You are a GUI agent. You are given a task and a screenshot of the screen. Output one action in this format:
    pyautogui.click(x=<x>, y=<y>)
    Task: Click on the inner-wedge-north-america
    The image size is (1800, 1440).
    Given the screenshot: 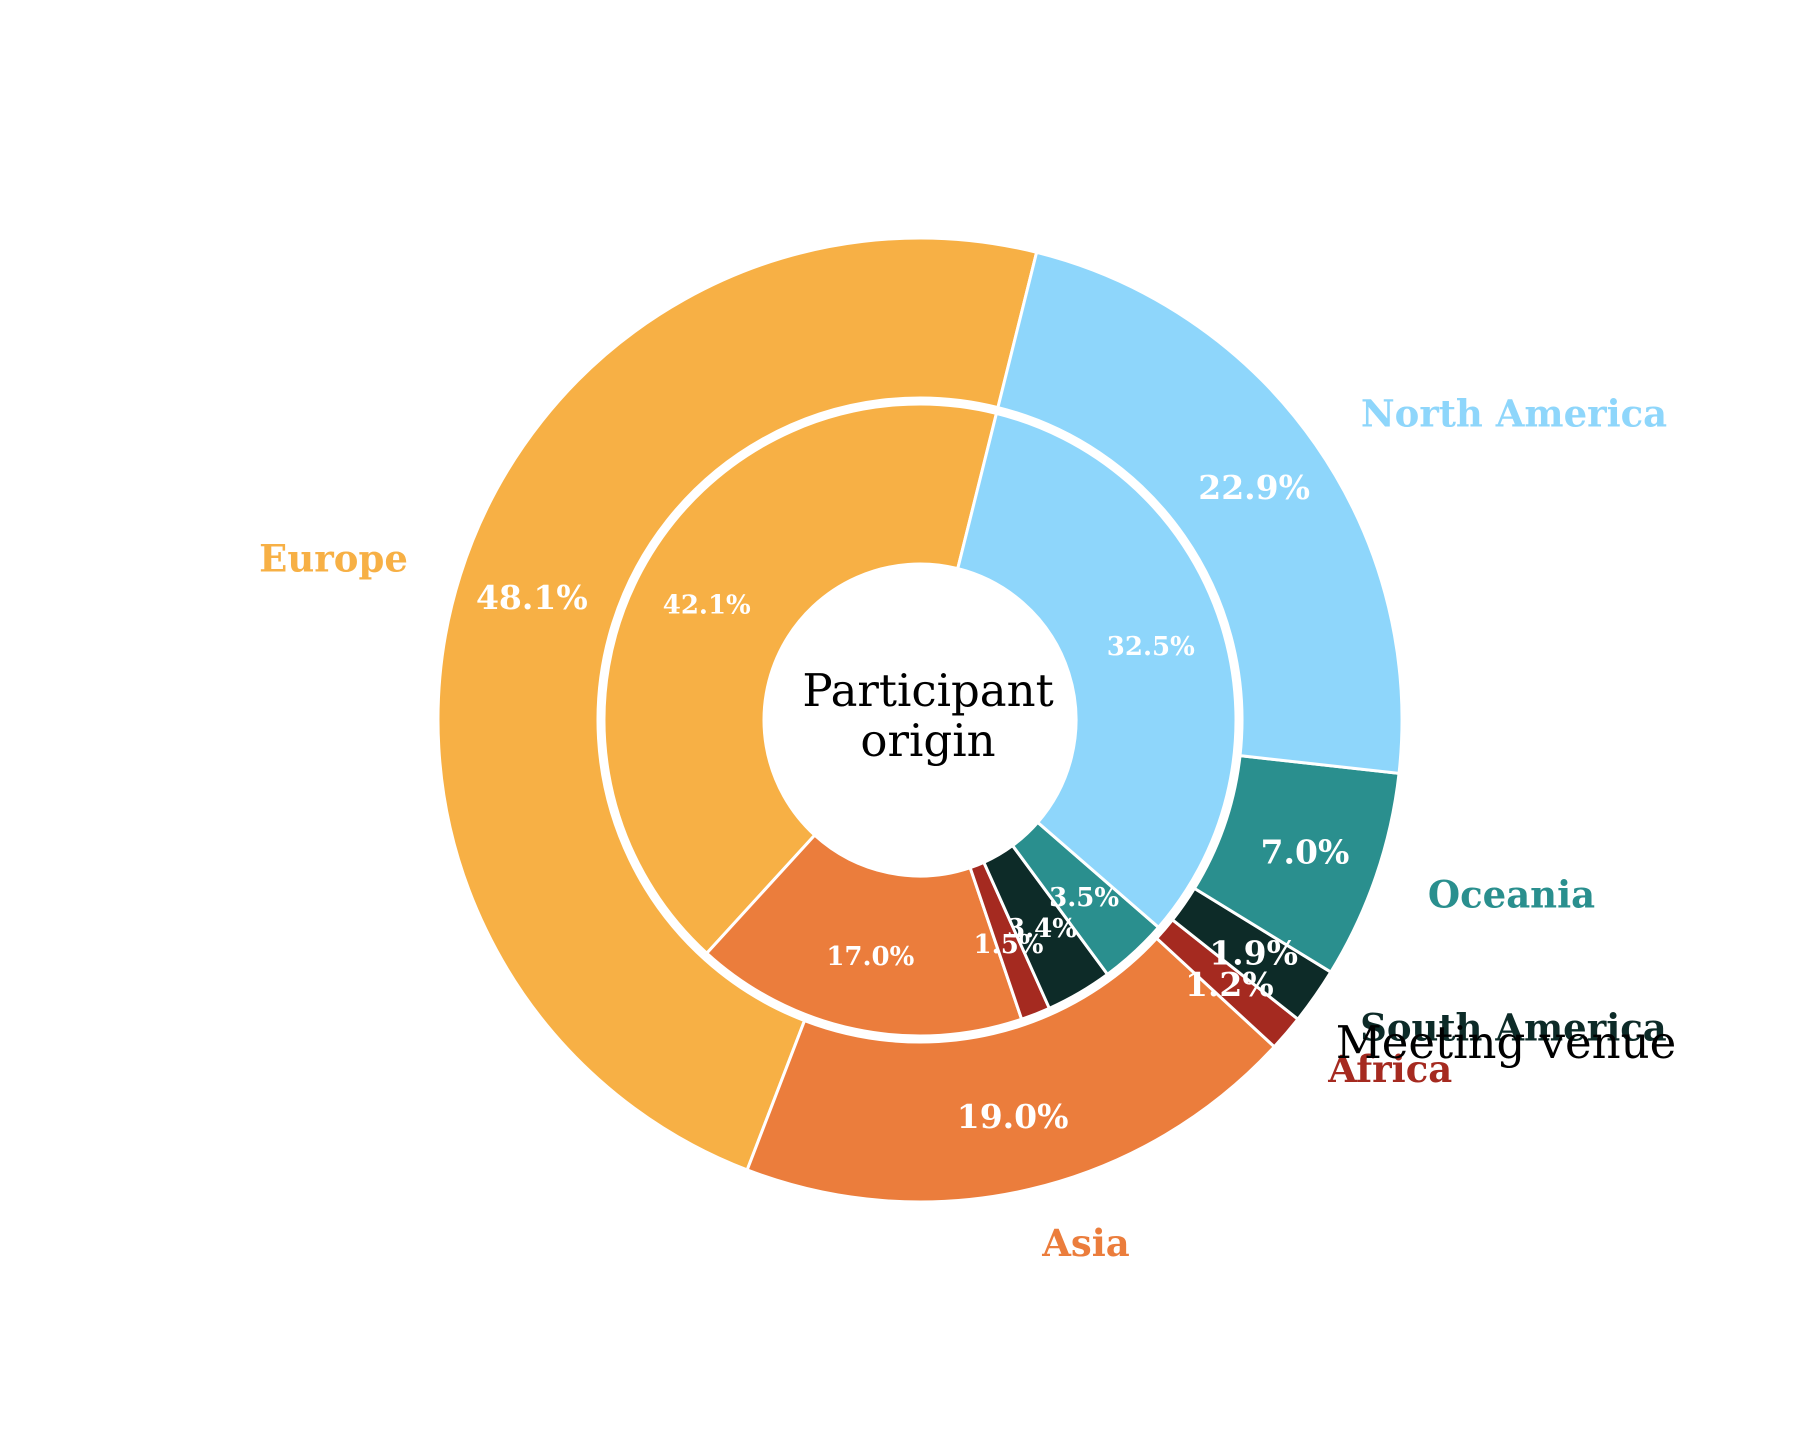 What is the action you would take?
    pyautogui.click(x=1097, y=670)
    